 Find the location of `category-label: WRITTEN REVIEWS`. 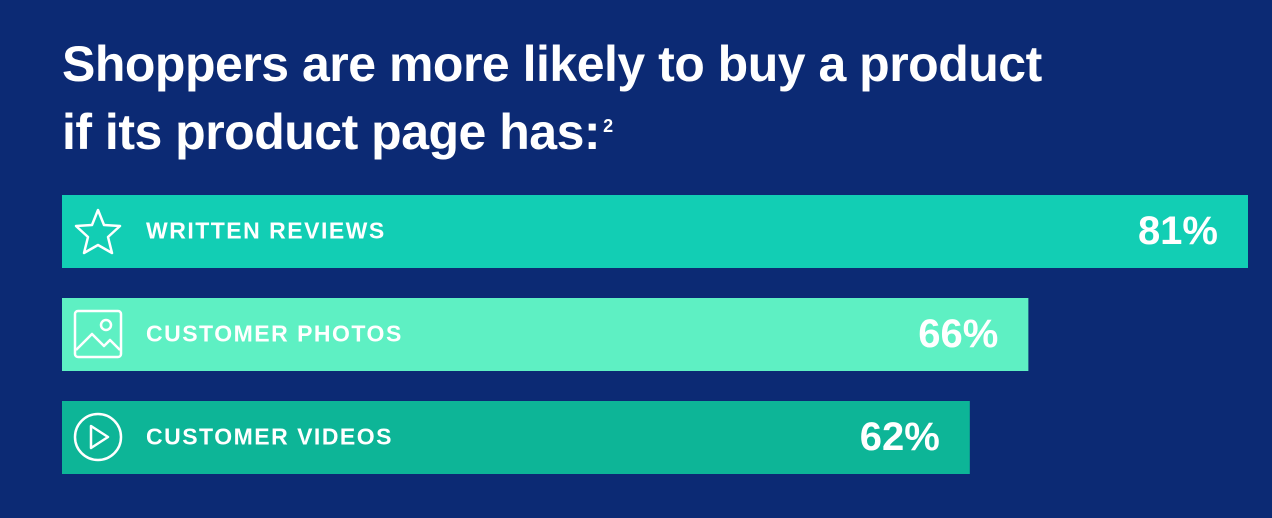

category-label: WRITTEN REVIEWS is located at coordinates (266, 231).